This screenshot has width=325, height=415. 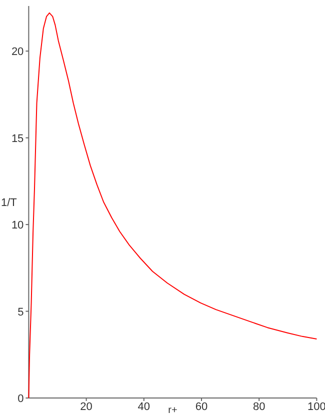 I want to click on y-tick-label: 10, so click(x=17, y=226).